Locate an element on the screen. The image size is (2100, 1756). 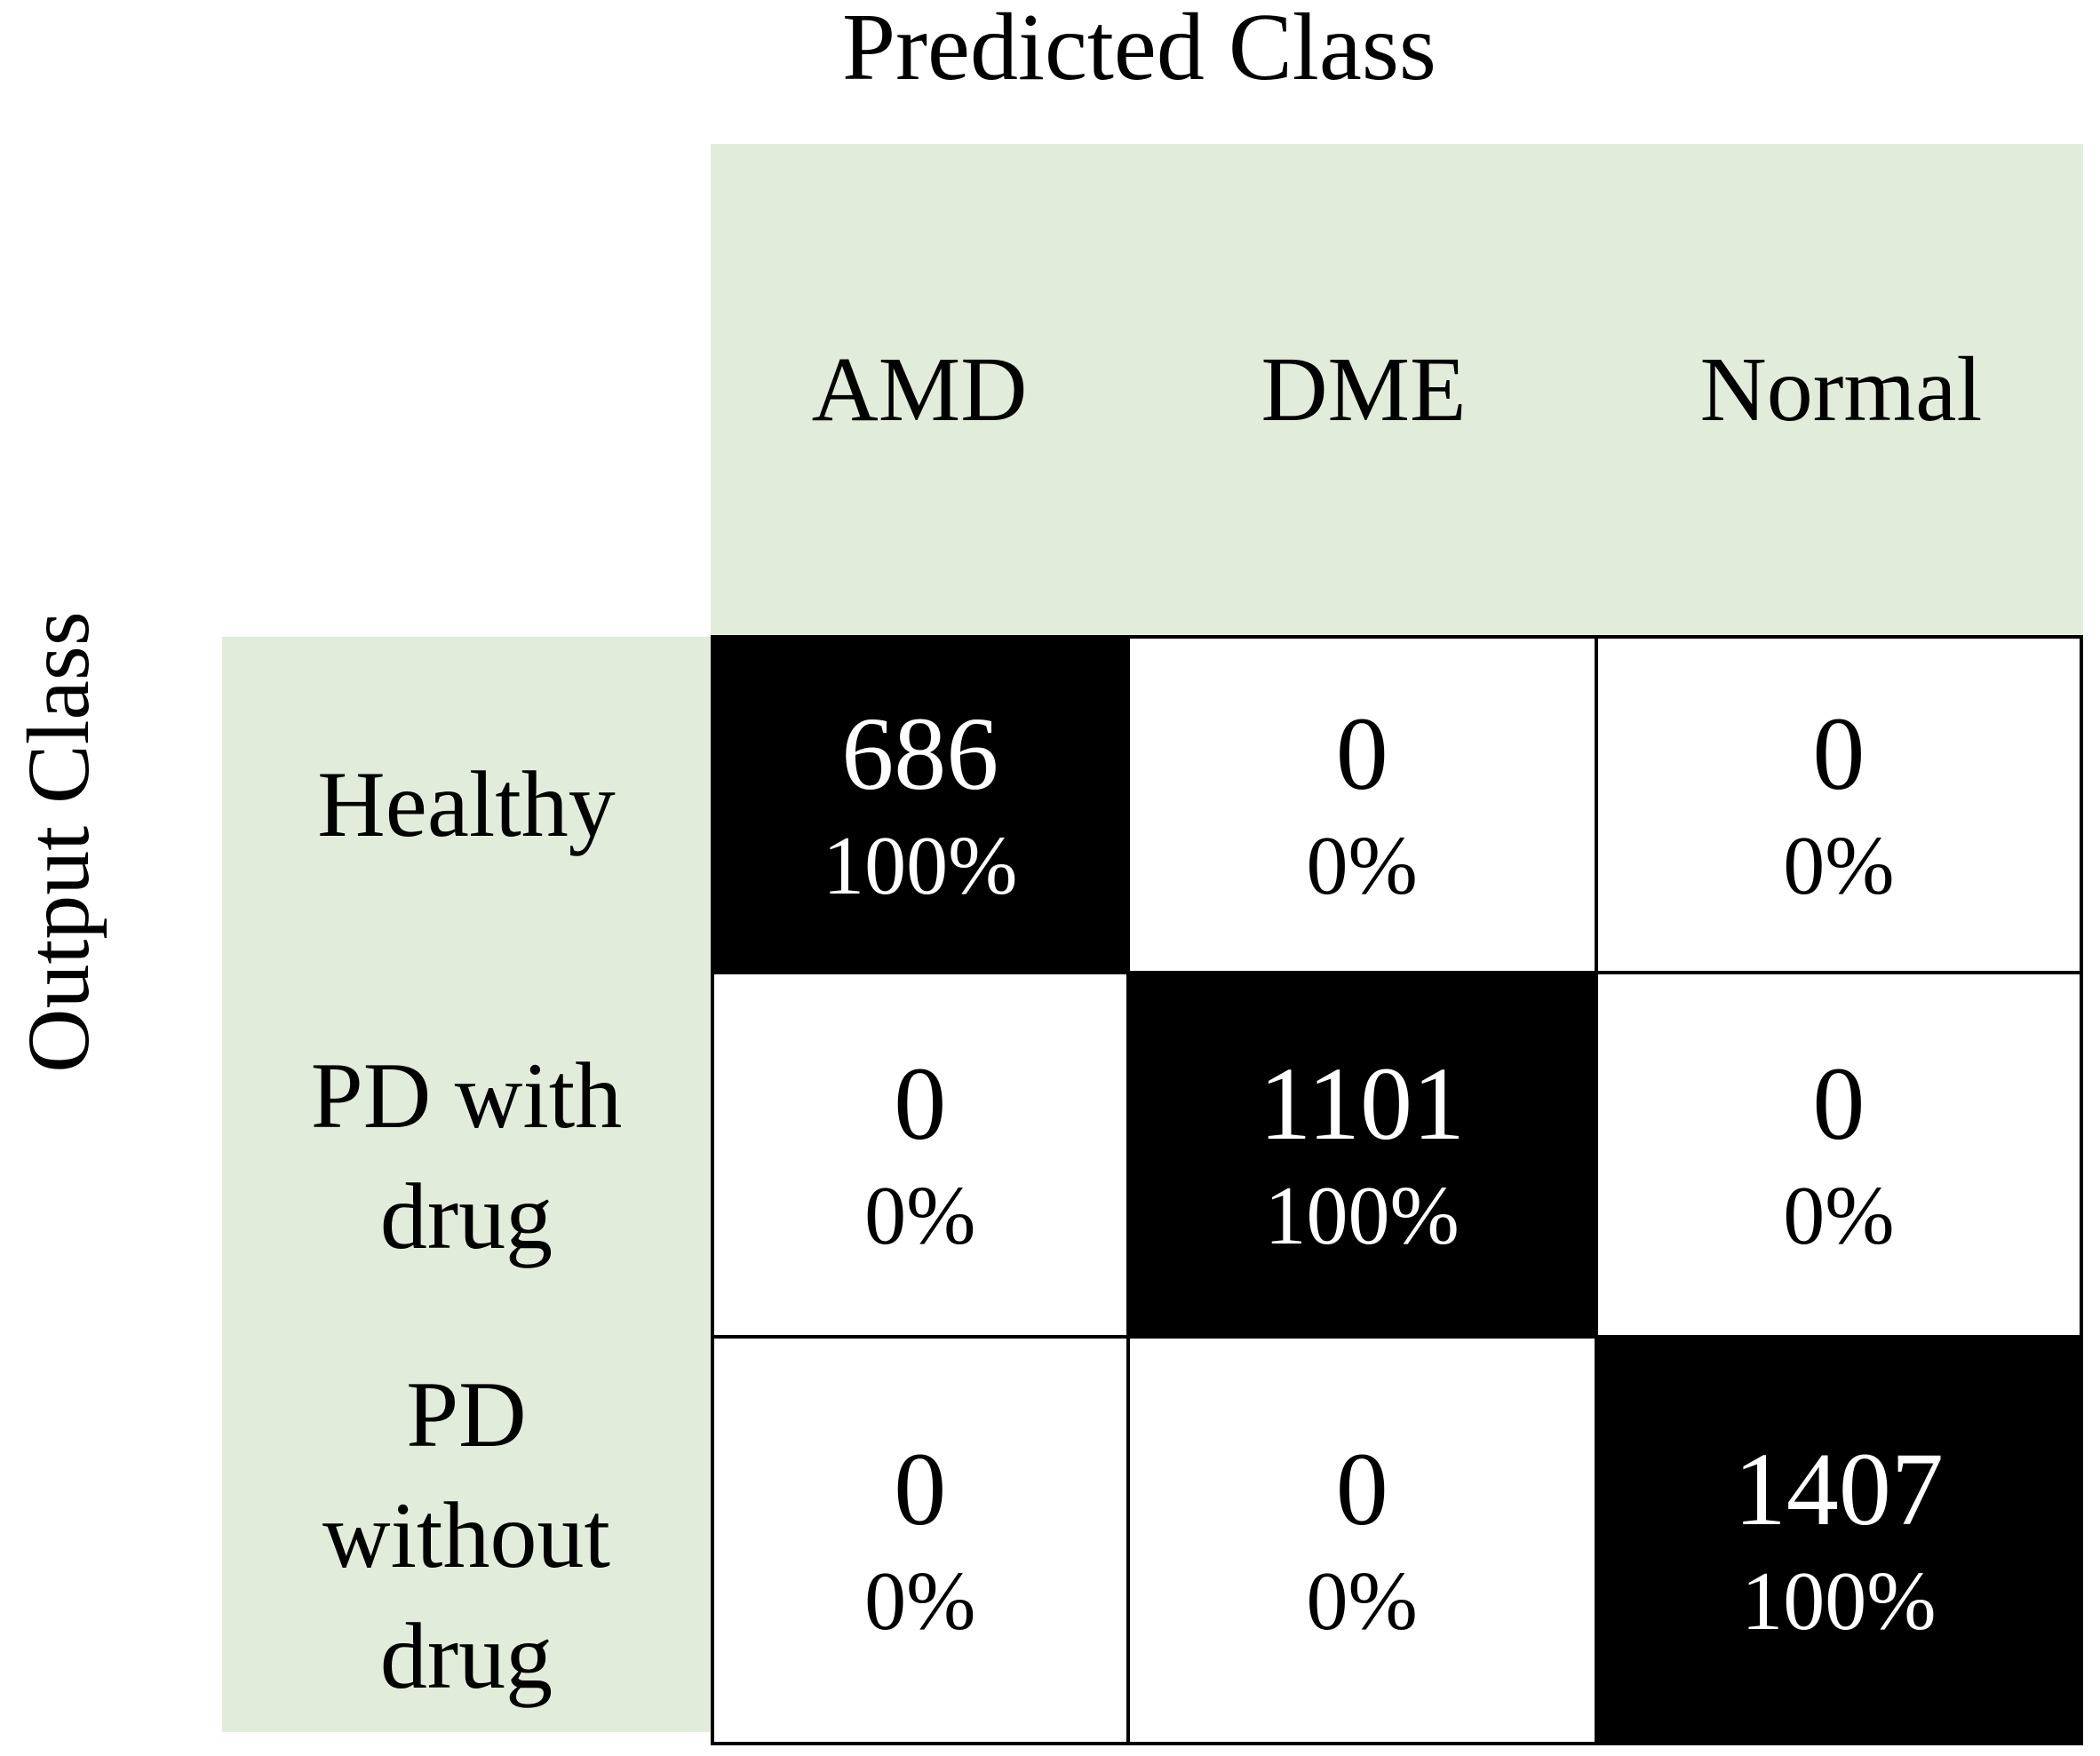
matrix-cell-healthy-normal: 0 0% is located at coordinates (1838, 806).